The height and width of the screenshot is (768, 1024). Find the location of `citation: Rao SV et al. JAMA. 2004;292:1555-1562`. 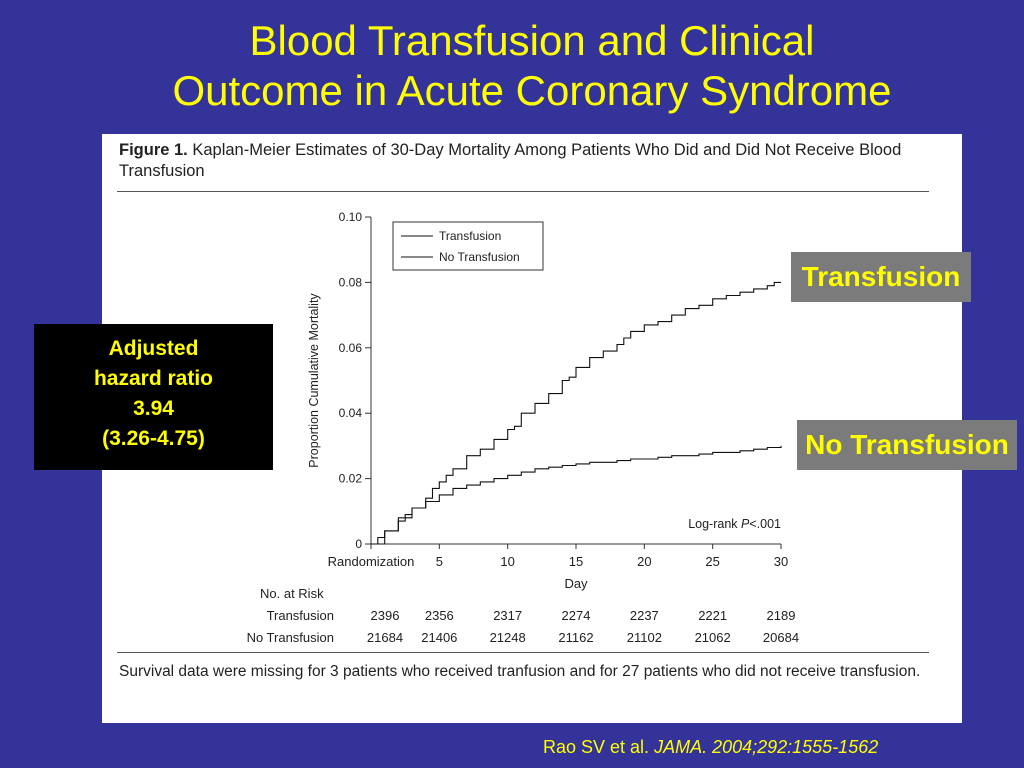

citation: Rao SV et al. JAMA. 2004;292:1555-1562 is located at coordinates (710, 747).